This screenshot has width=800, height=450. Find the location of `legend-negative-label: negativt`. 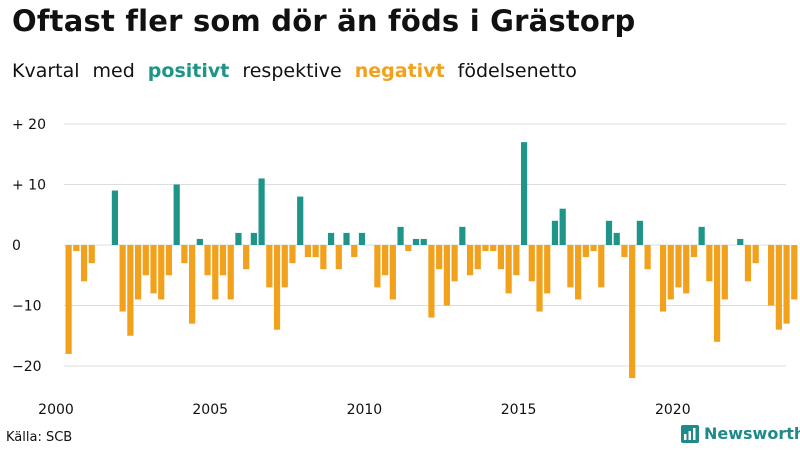

legend-negative-label: negativt is located at coordinates (399, 71).